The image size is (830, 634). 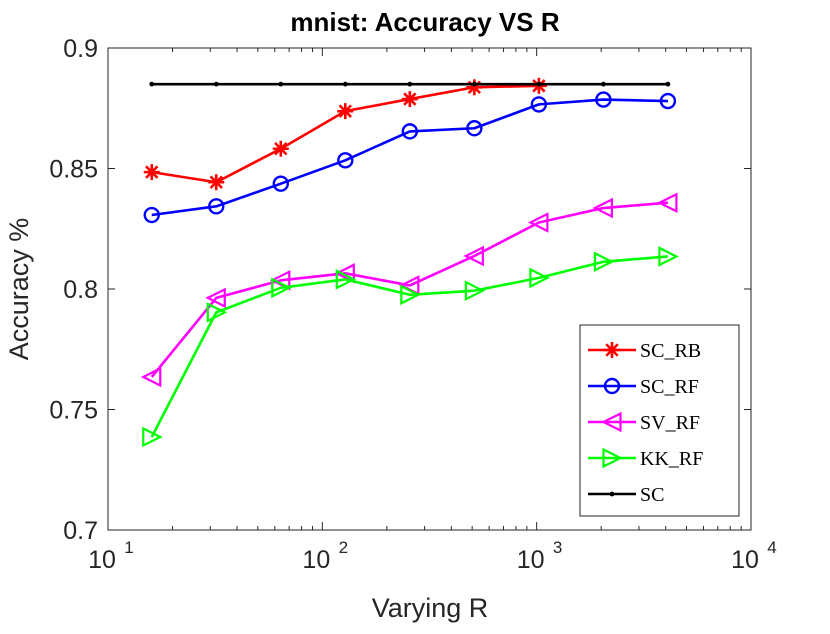 What do you see at coordinates (612, 494) in the screenshot?
I see `legend-marker-sc` at bounding box center [612, 494].